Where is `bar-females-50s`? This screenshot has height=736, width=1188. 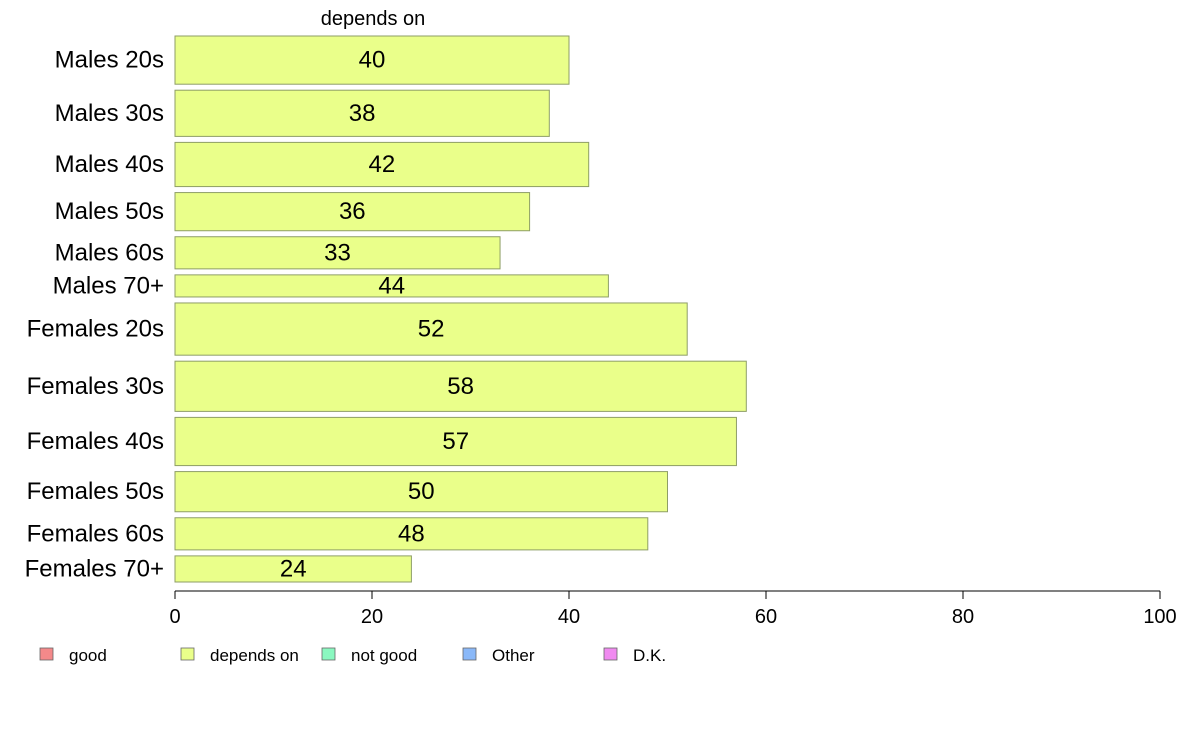
bar-females-50s is located at coordinates (421, 492).